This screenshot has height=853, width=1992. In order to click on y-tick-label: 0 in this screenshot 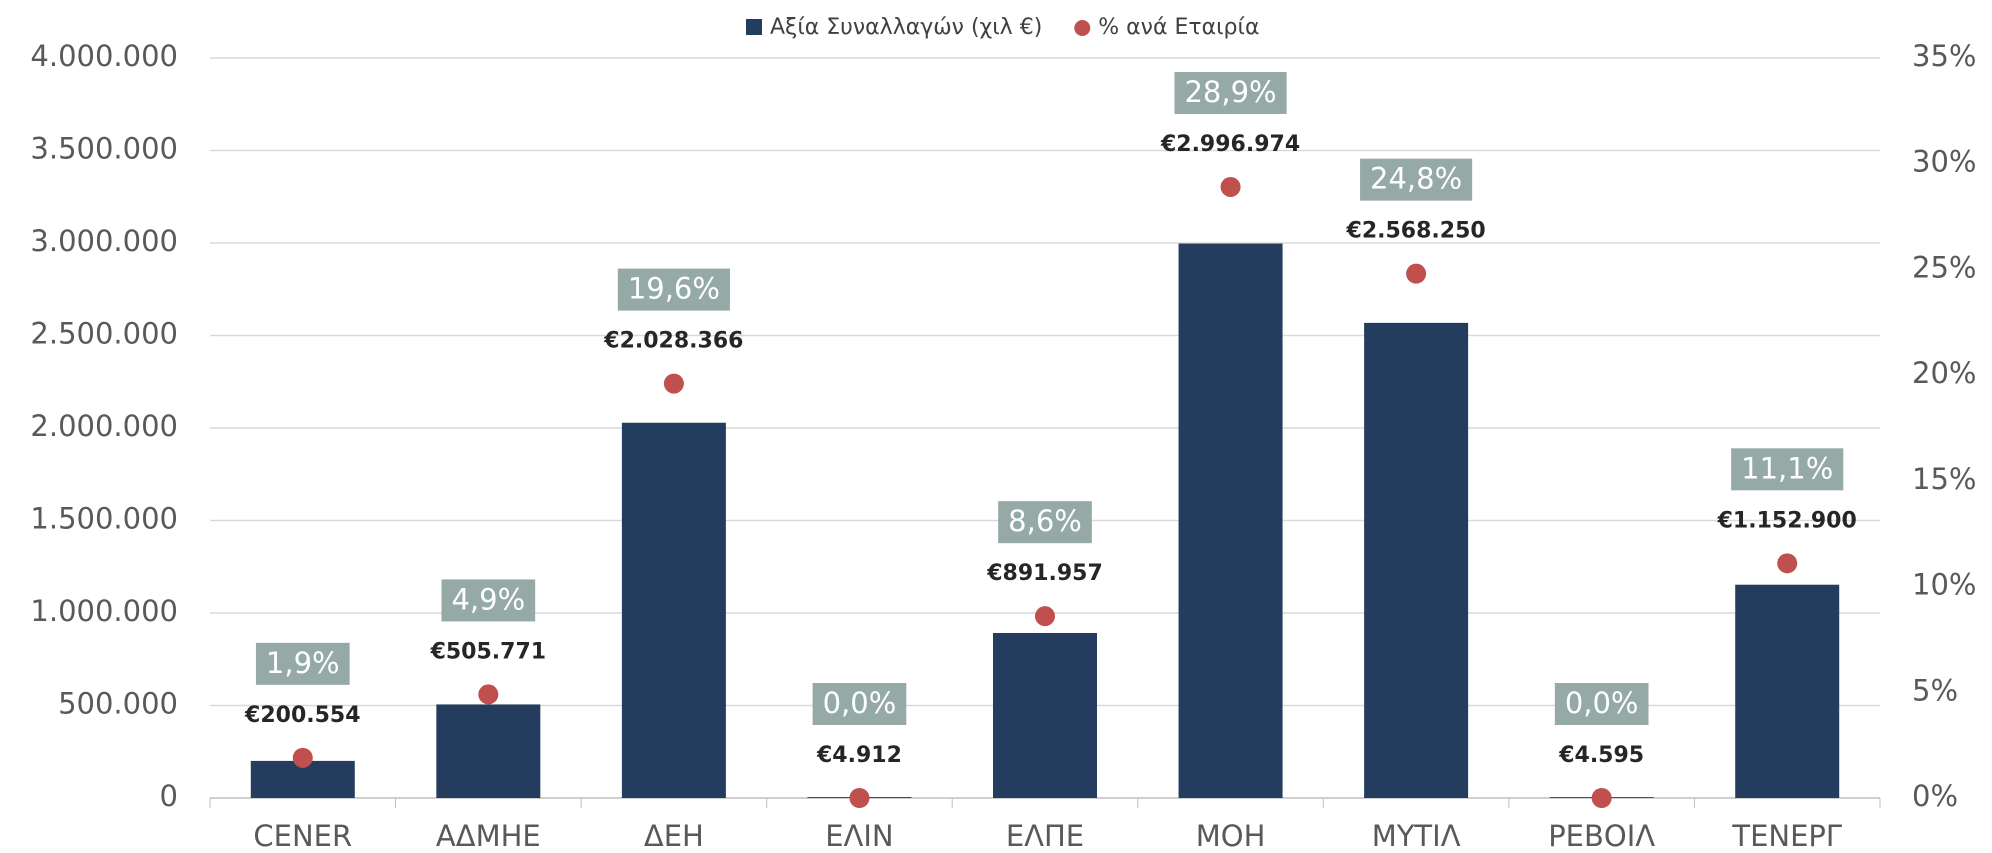, I will do `click(169, 796)`.